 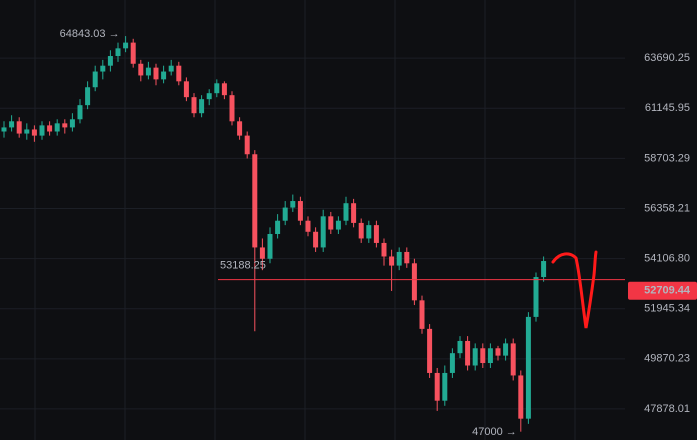 What do you see at coordinates (667, 258) in the screenshot?
I see `y-tick-label: 54106.80` at bounding box center [667, 258].